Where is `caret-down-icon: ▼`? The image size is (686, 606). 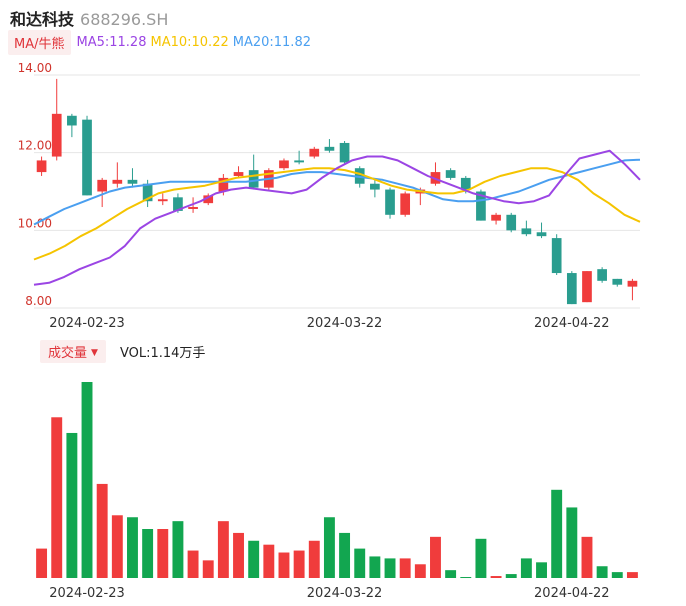
caret-down-icon: ▼ is located at coordinates (94, 352).